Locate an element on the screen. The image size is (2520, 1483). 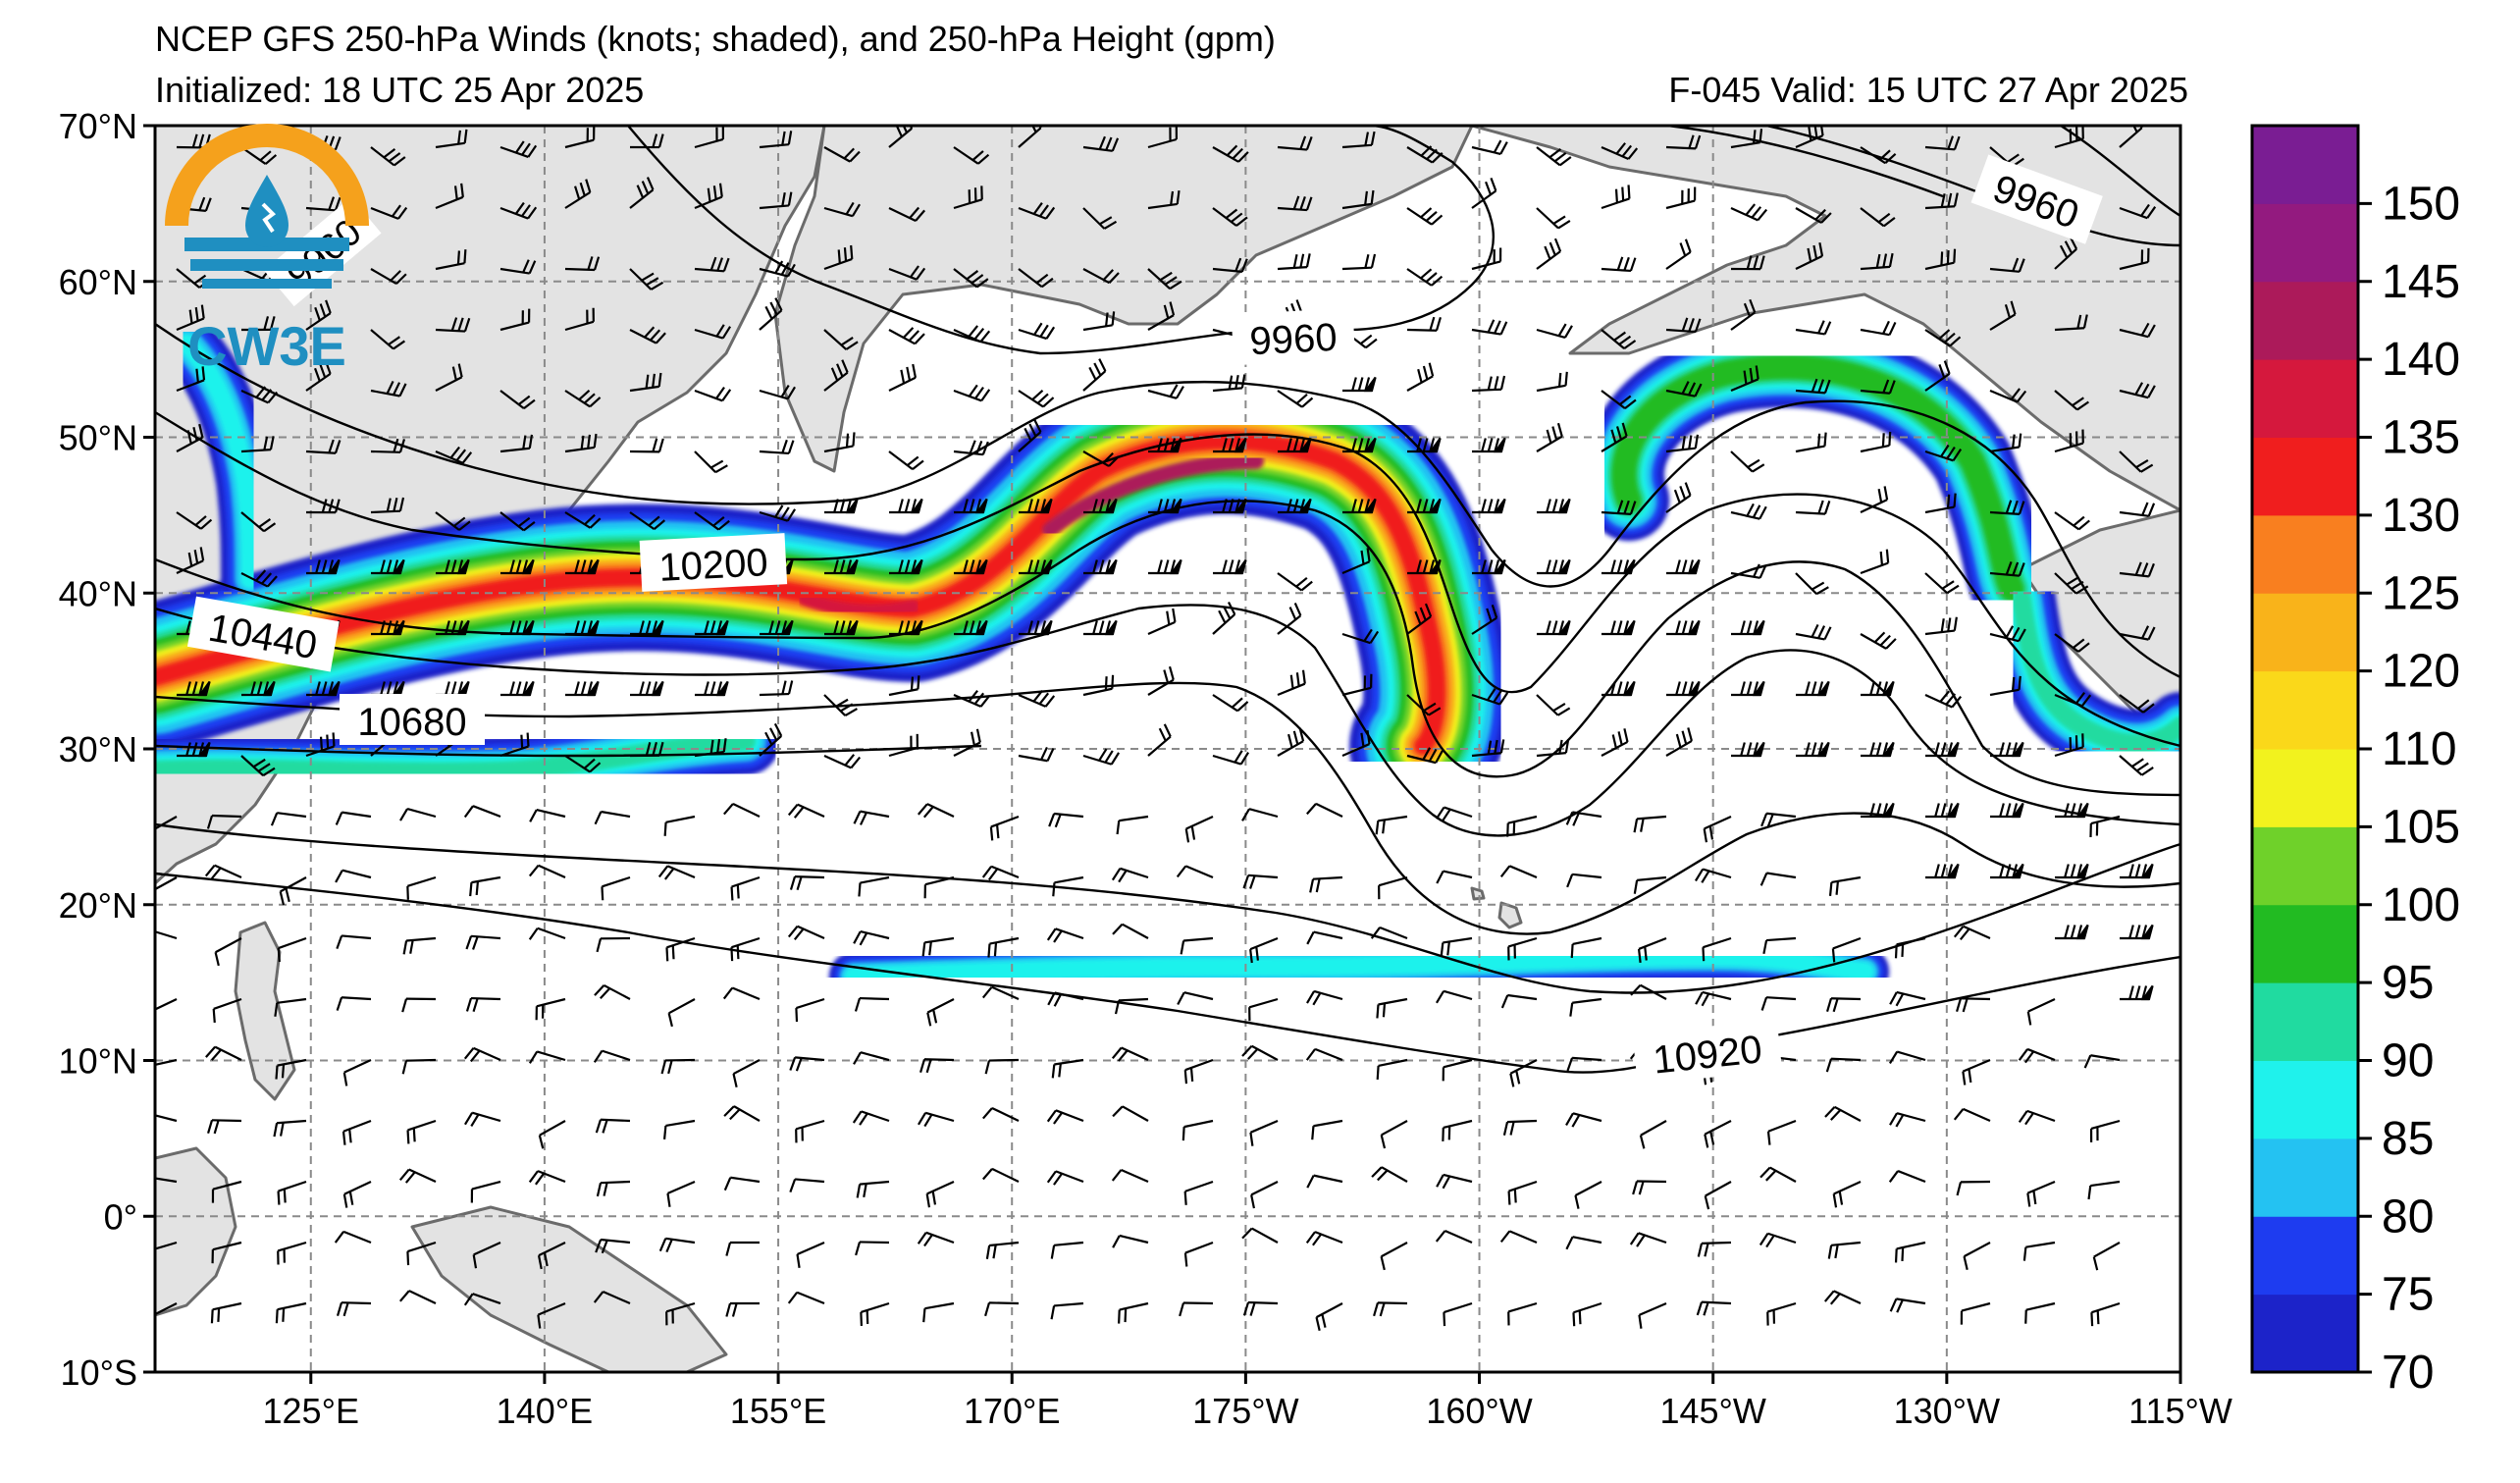
colorbar-label: 135 is located at coordinates (2421, 438).